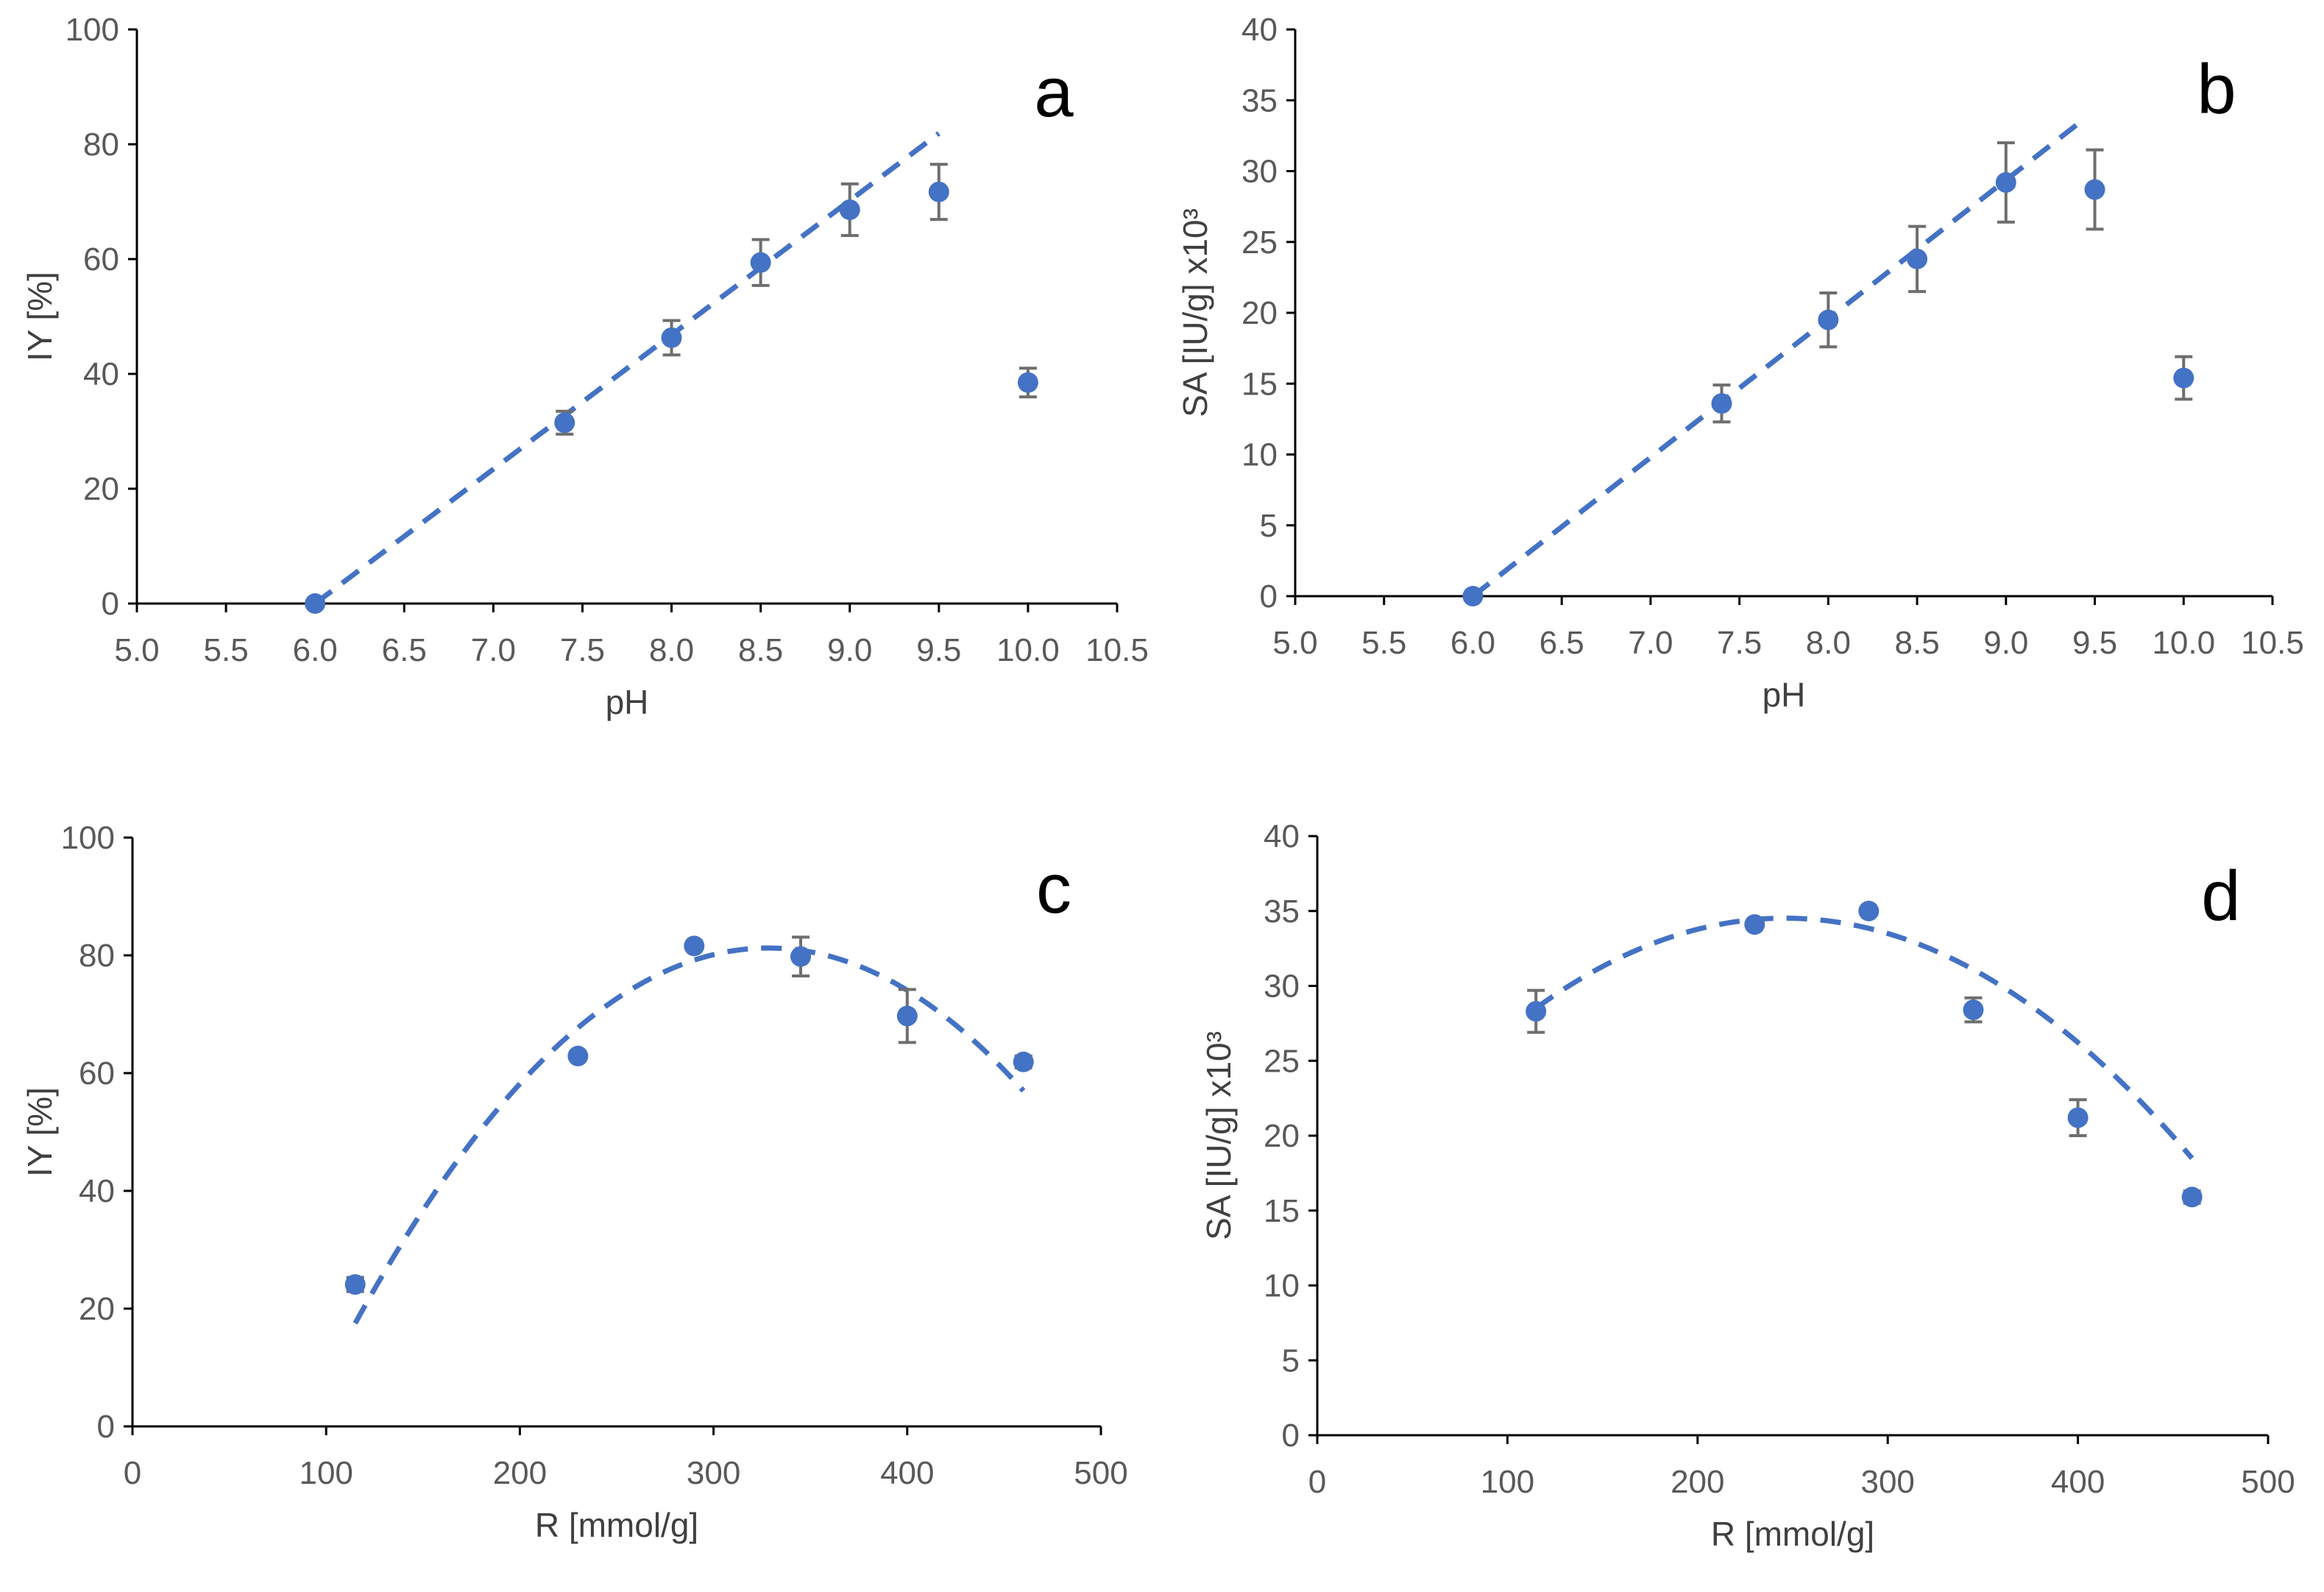  Describe the element at coordinates (2220, 896) in the screenshot. I see `panel-letter: d` at that location.